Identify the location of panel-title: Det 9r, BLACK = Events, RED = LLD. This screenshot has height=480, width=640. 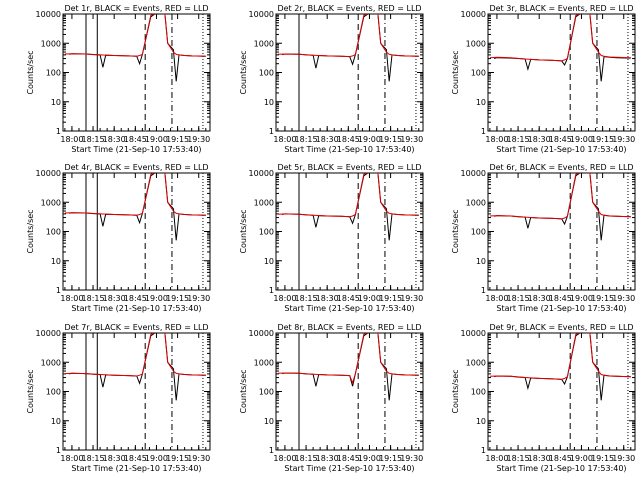
(561, 327).